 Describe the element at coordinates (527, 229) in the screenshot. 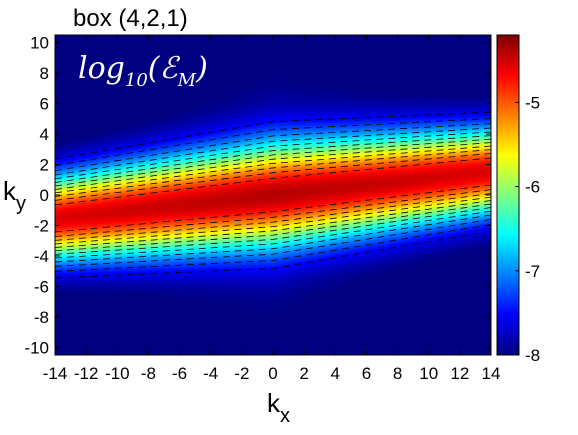

I see `colorbar-ticks: -8 -7 -6 -5` at that location.